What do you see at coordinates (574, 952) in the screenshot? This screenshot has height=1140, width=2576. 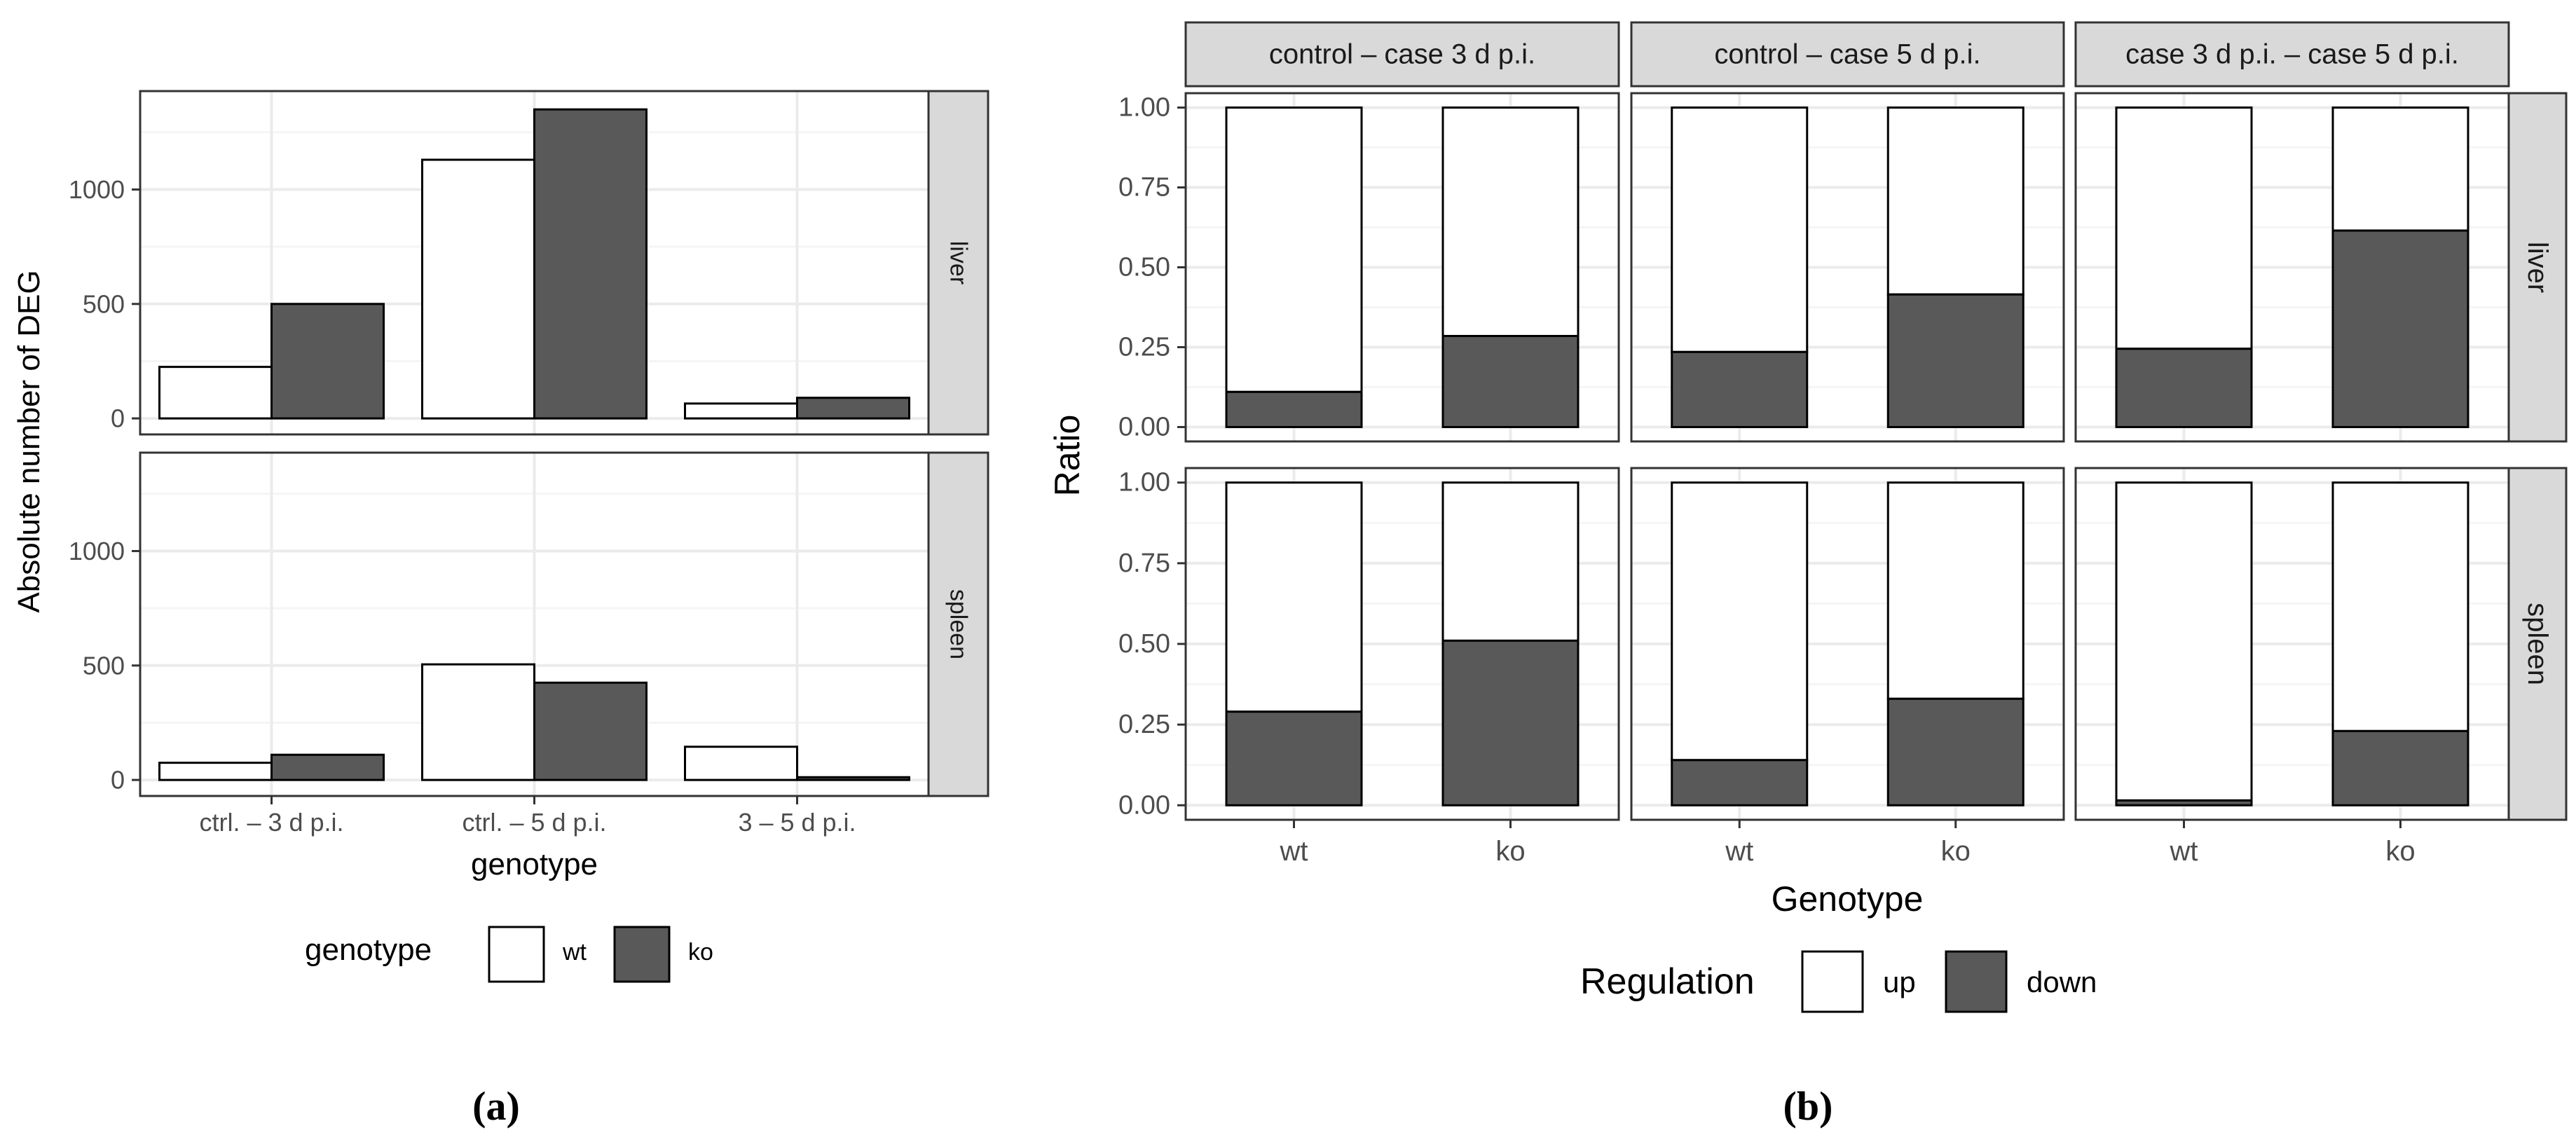 I see `legend-label-wt: wt` at bounding box center [574, 952].